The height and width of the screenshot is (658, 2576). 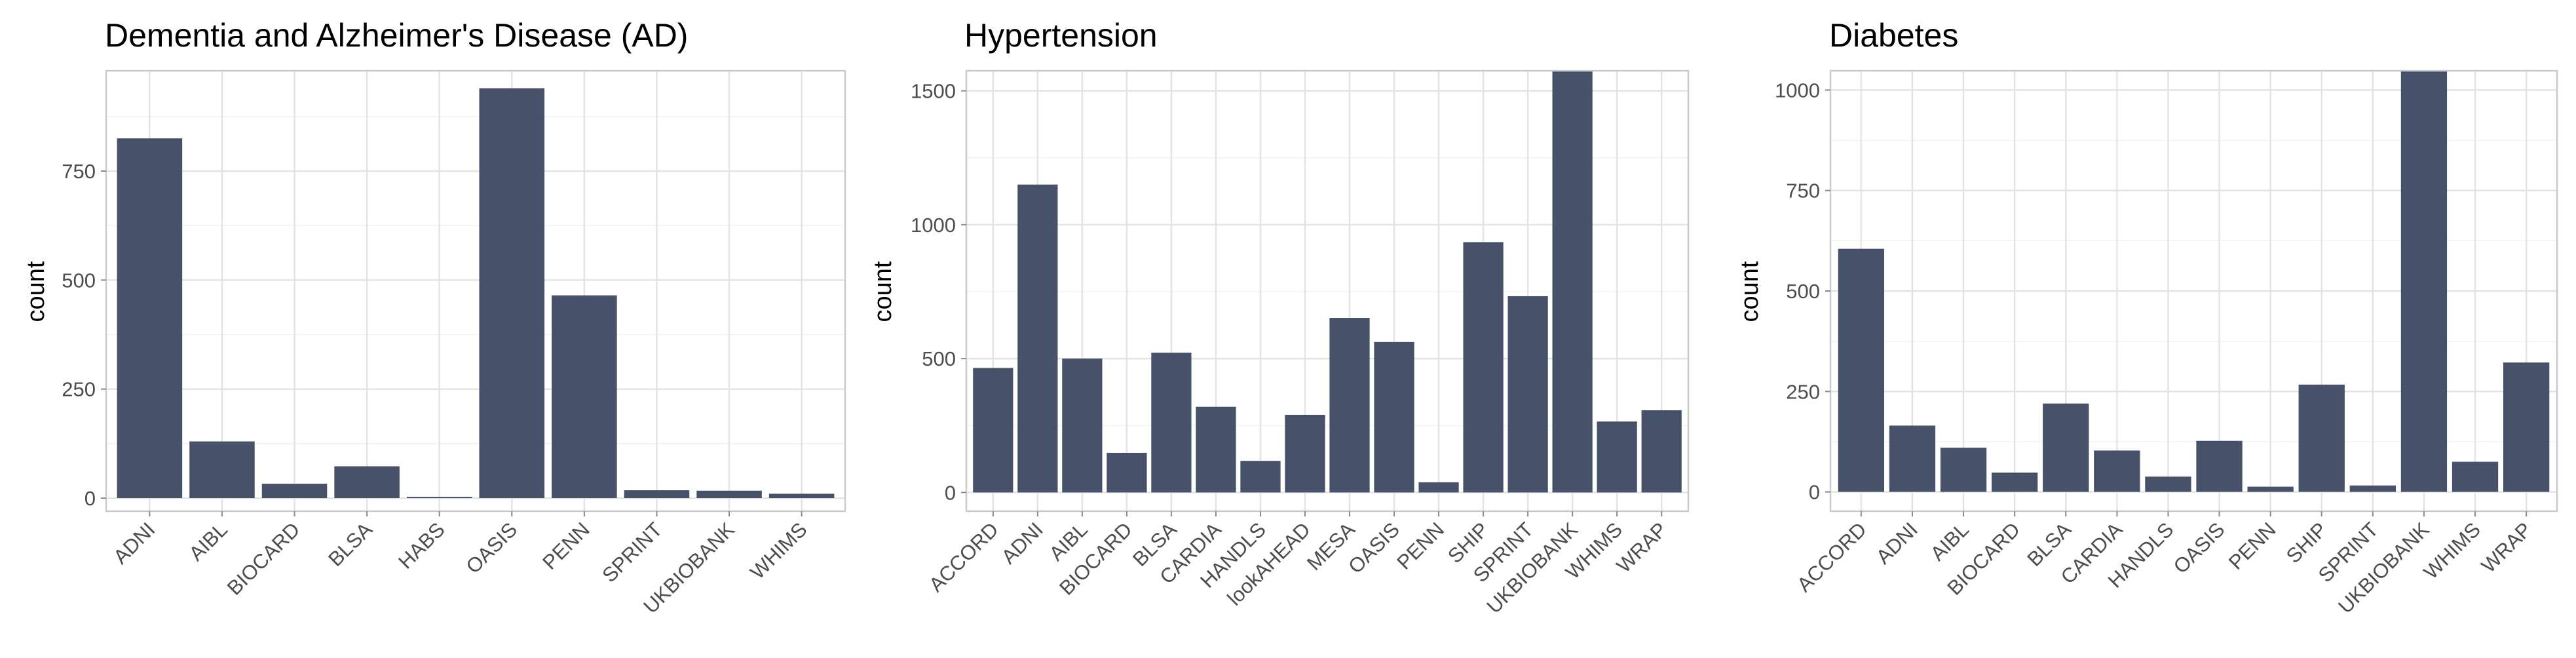 I want to click on panel-title: Hypertension, so click(x=1061, y=35).